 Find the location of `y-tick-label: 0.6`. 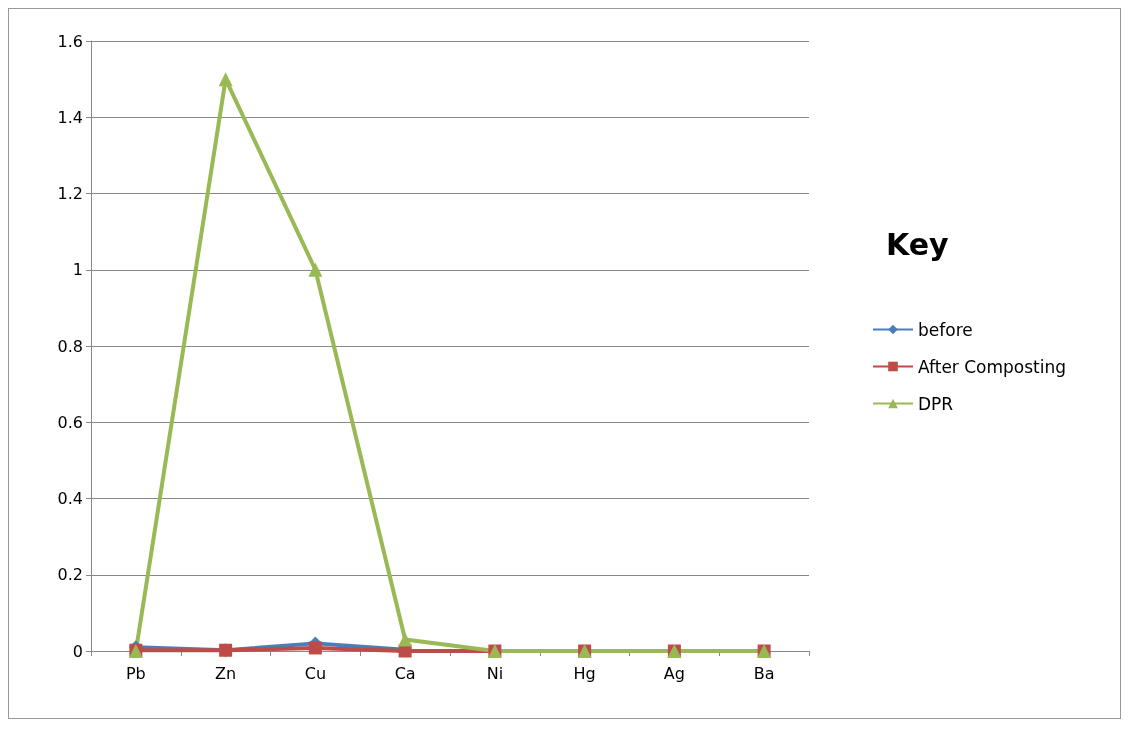

y-tick-label: 0.6 is located at coordinates (70, 422).